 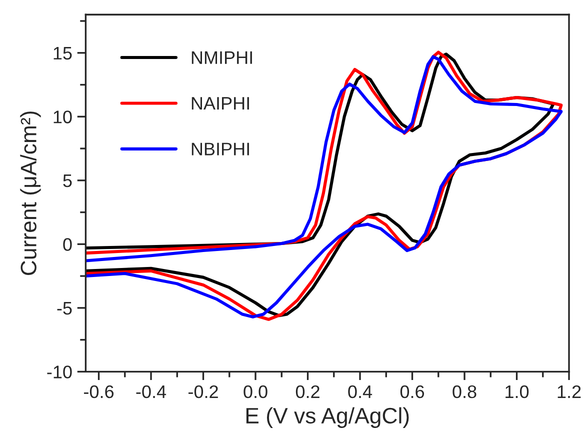 I want to click on legend-label: NBIPHI, so click(x=220, y=149).